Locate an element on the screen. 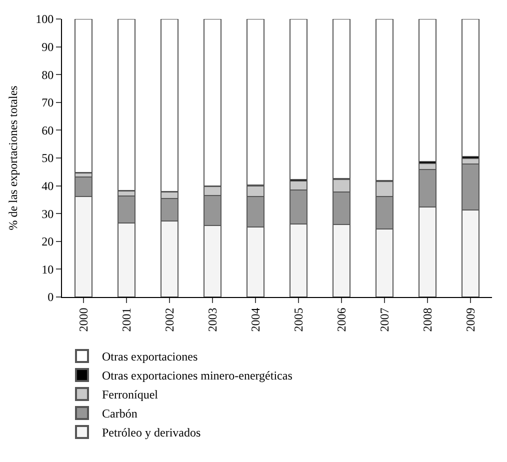  x-tick-label: 2008 is located at coordinates (427, 320).